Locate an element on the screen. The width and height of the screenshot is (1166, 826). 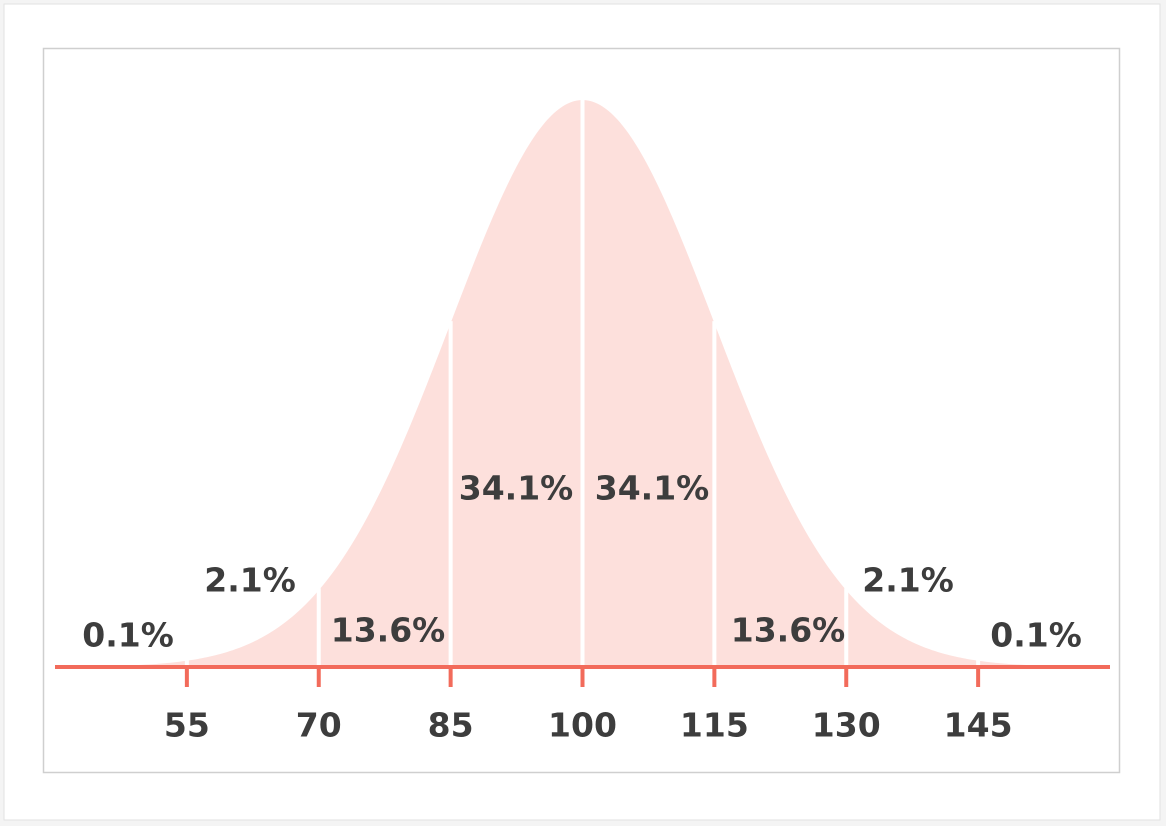
x-tick-label: 55 is located at coordinates (187, 725).